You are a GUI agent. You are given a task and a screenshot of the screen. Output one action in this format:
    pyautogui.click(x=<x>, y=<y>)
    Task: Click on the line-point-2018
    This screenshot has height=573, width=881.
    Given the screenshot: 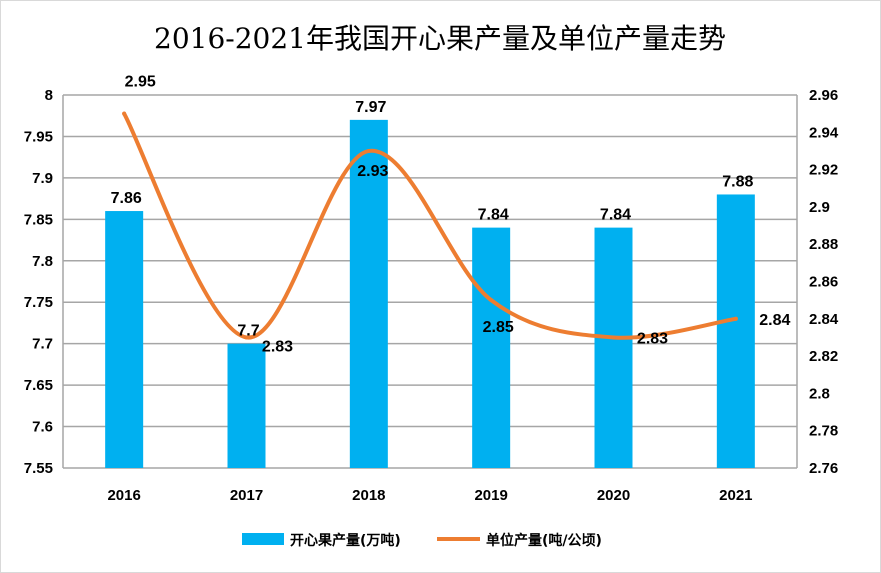 What is the action you would take?
    pyautogui.click(x=368, y=150)
    